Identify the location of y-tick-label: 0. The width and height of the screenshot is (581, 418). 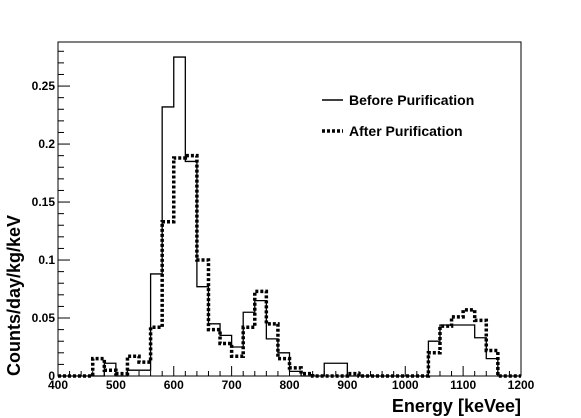
(51, 376).